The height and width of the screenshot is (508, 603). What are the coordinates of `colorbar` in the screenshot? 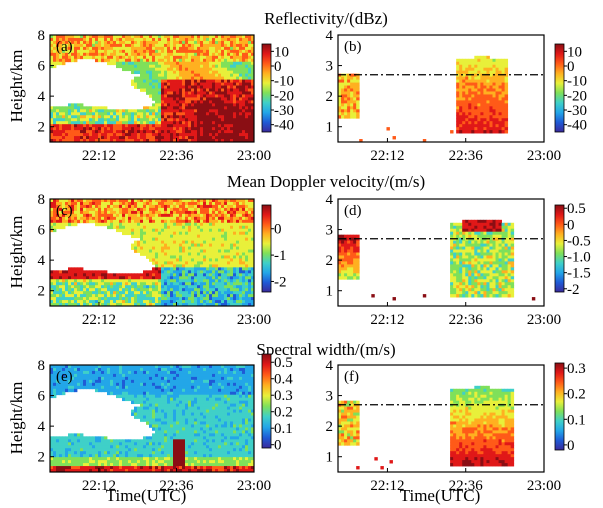 It's located at (266, 248).